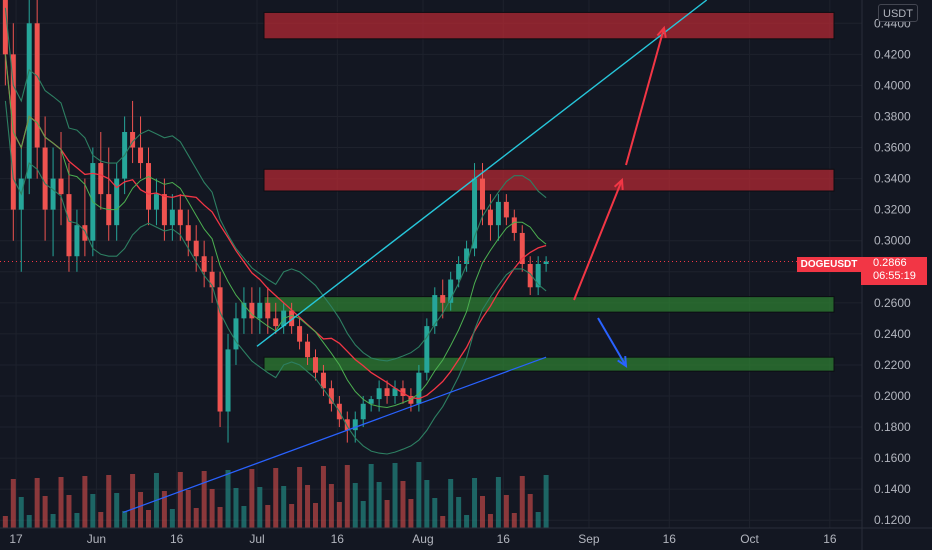 Image resolution: width=932 pixels, height=550 pixels. Describe the element at coordinates (892, 241) in the screenshot. I see `price-tick-label: 0.3000` at that location.